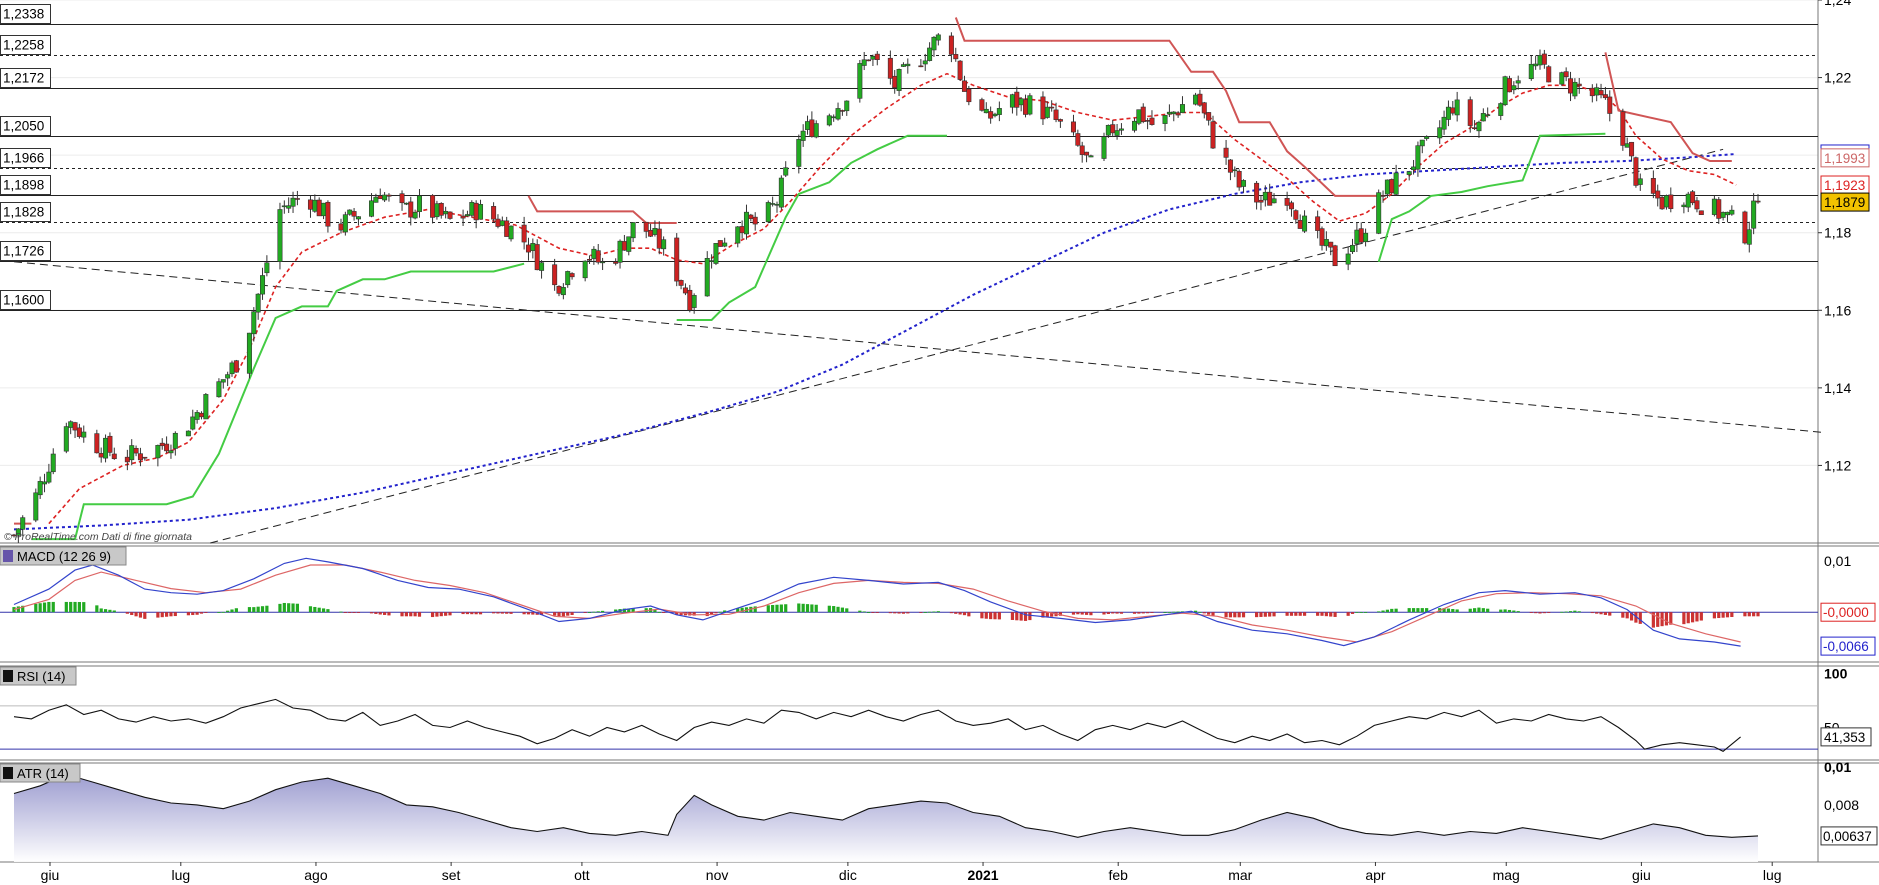  What do you see at coordinates (582, 875) in the screenshot?
I see `x-axis-label: ott` at bounding box center [582, 875].